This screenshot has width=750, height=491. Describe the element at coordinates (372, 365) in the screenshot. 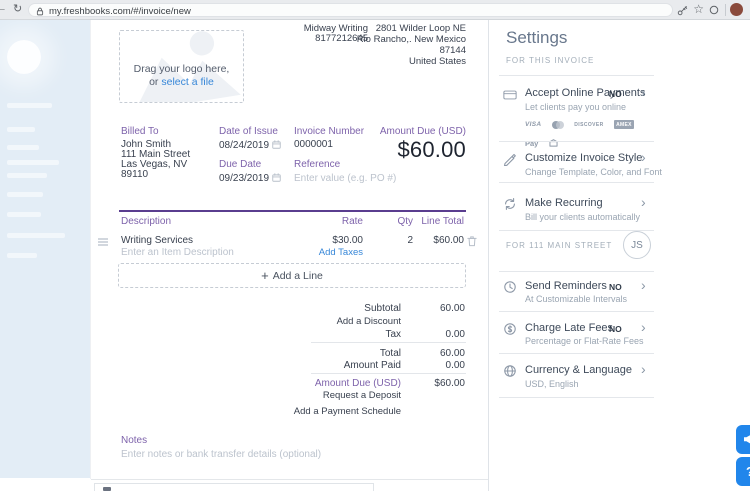

I see `amount-paid-label: Amount Paid` at that location.